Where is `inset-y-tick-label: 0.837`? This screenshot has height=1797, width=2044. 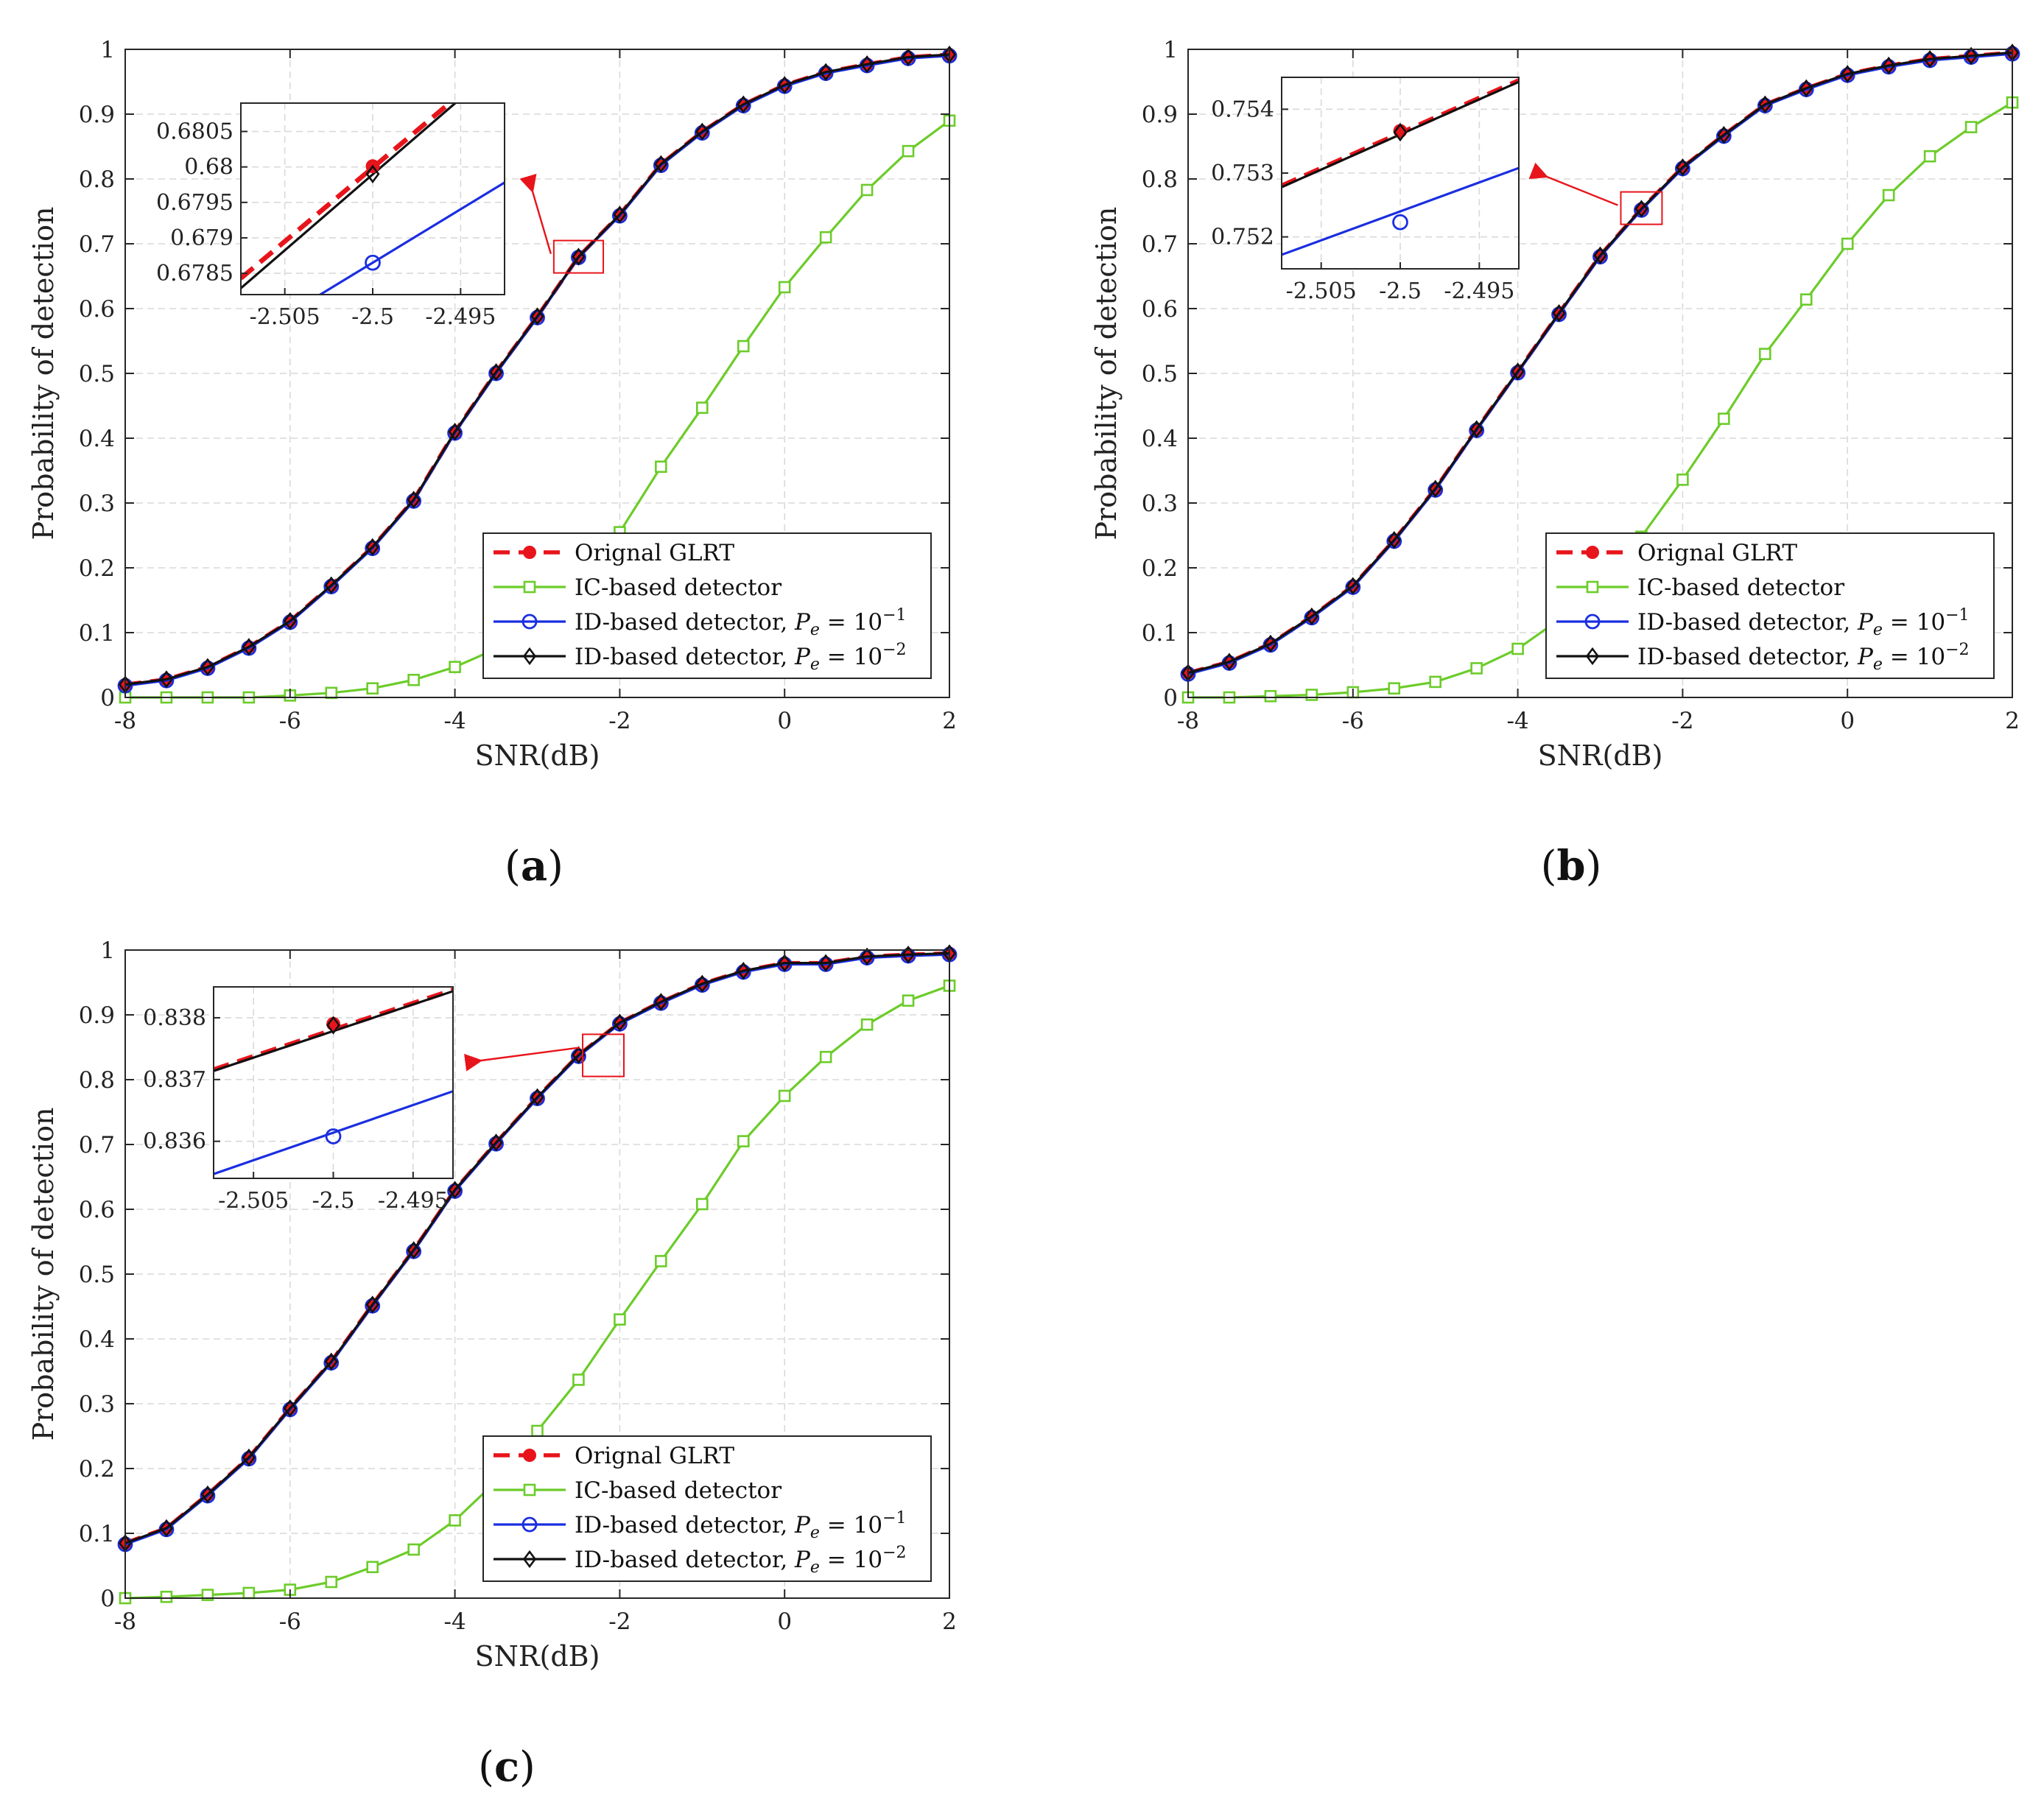 inset-y-tick-label: 0.837 is located at coordinates (175, 1080).